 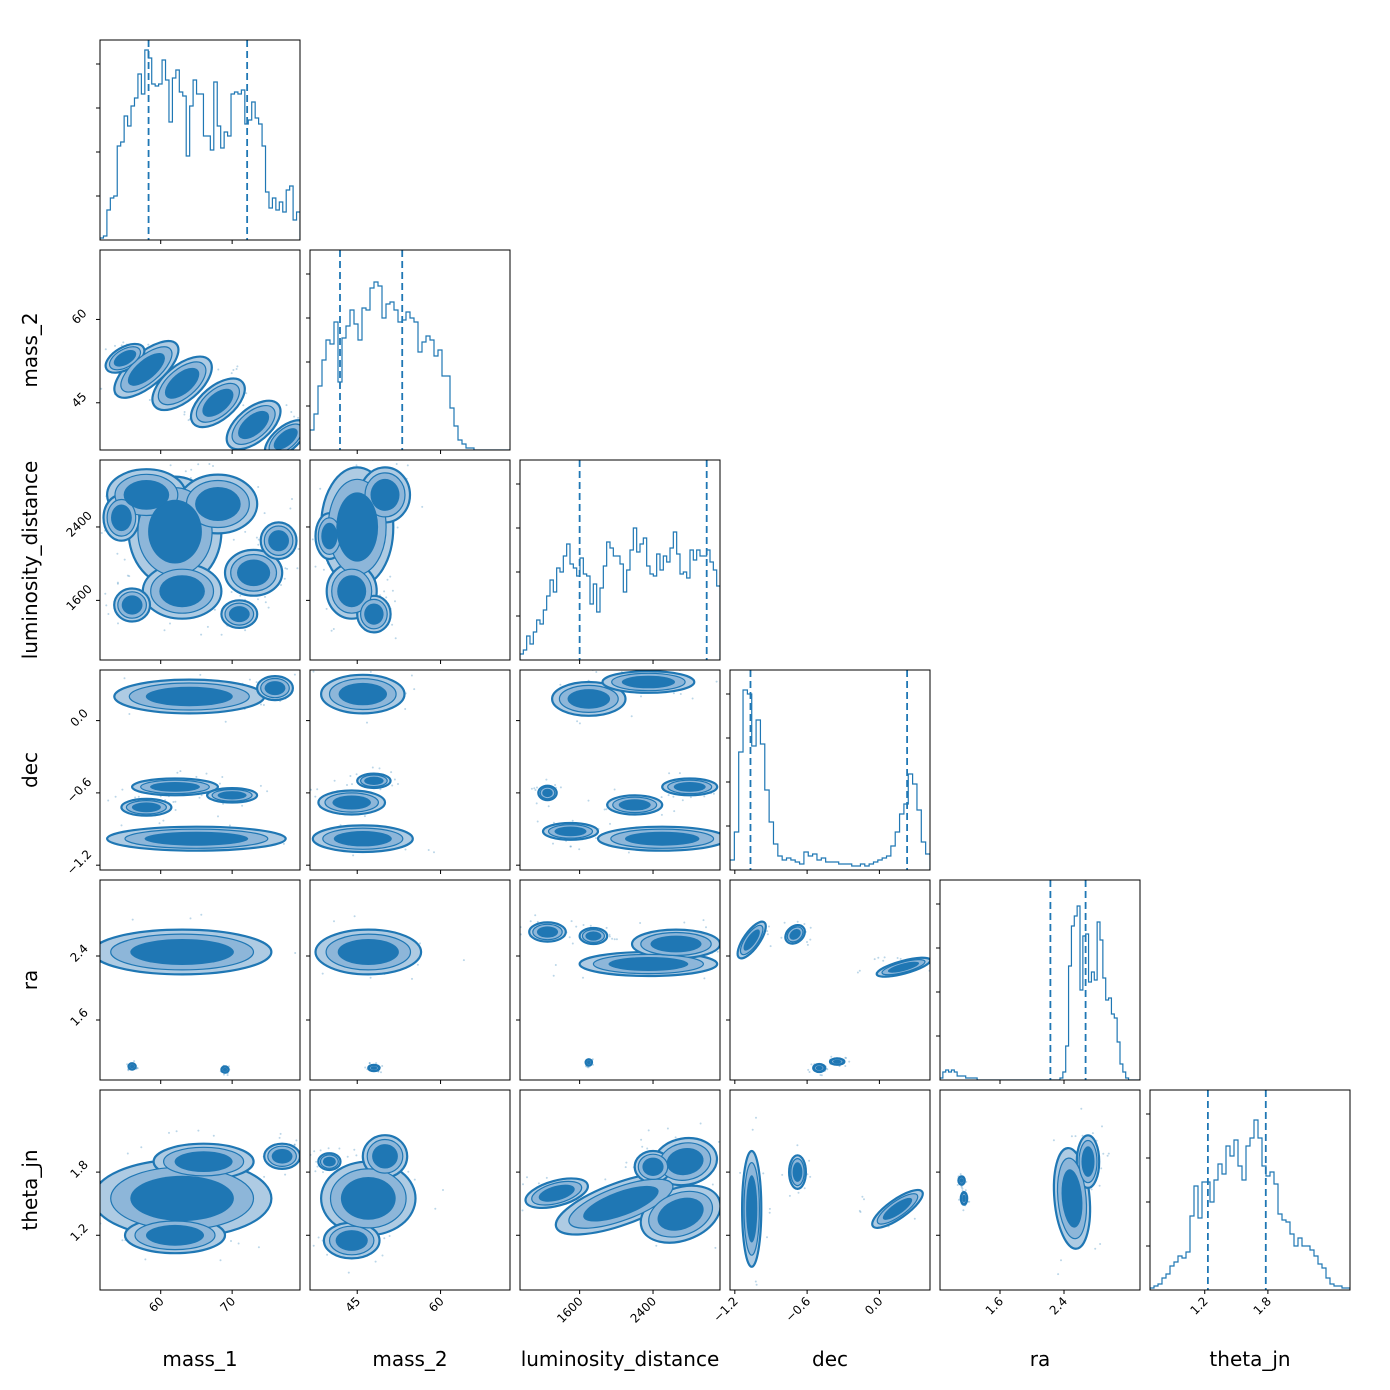 What do you see at coordinates (30, 980) in the screenshot?
I see `ylabel-ra: ra` at bounding box center [30, 980].